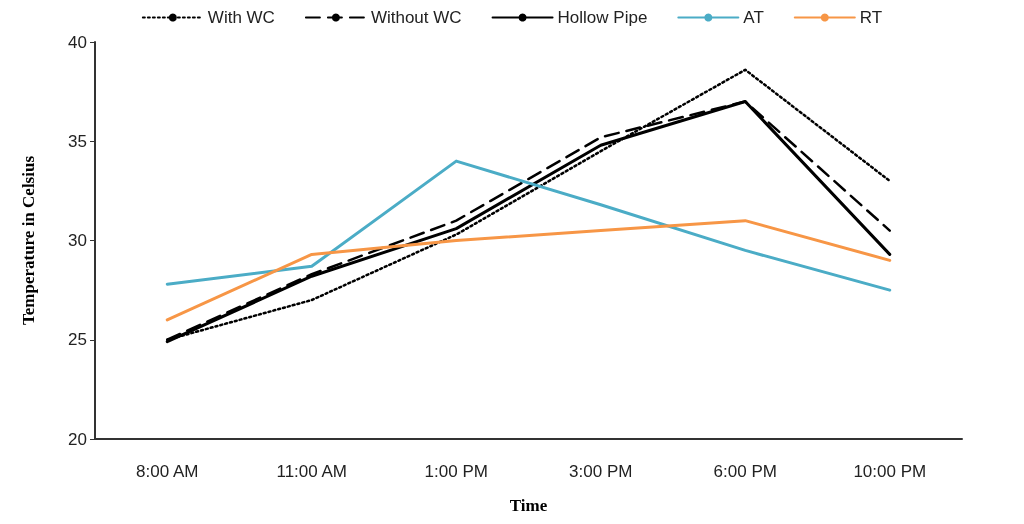  I want to click on x-axis-title: Time, so click(528, 505).